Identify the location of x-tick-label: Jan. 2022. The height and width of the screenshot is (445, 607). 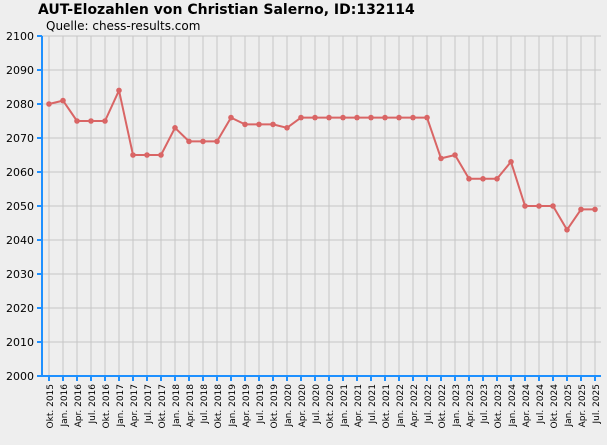
(401, 406).